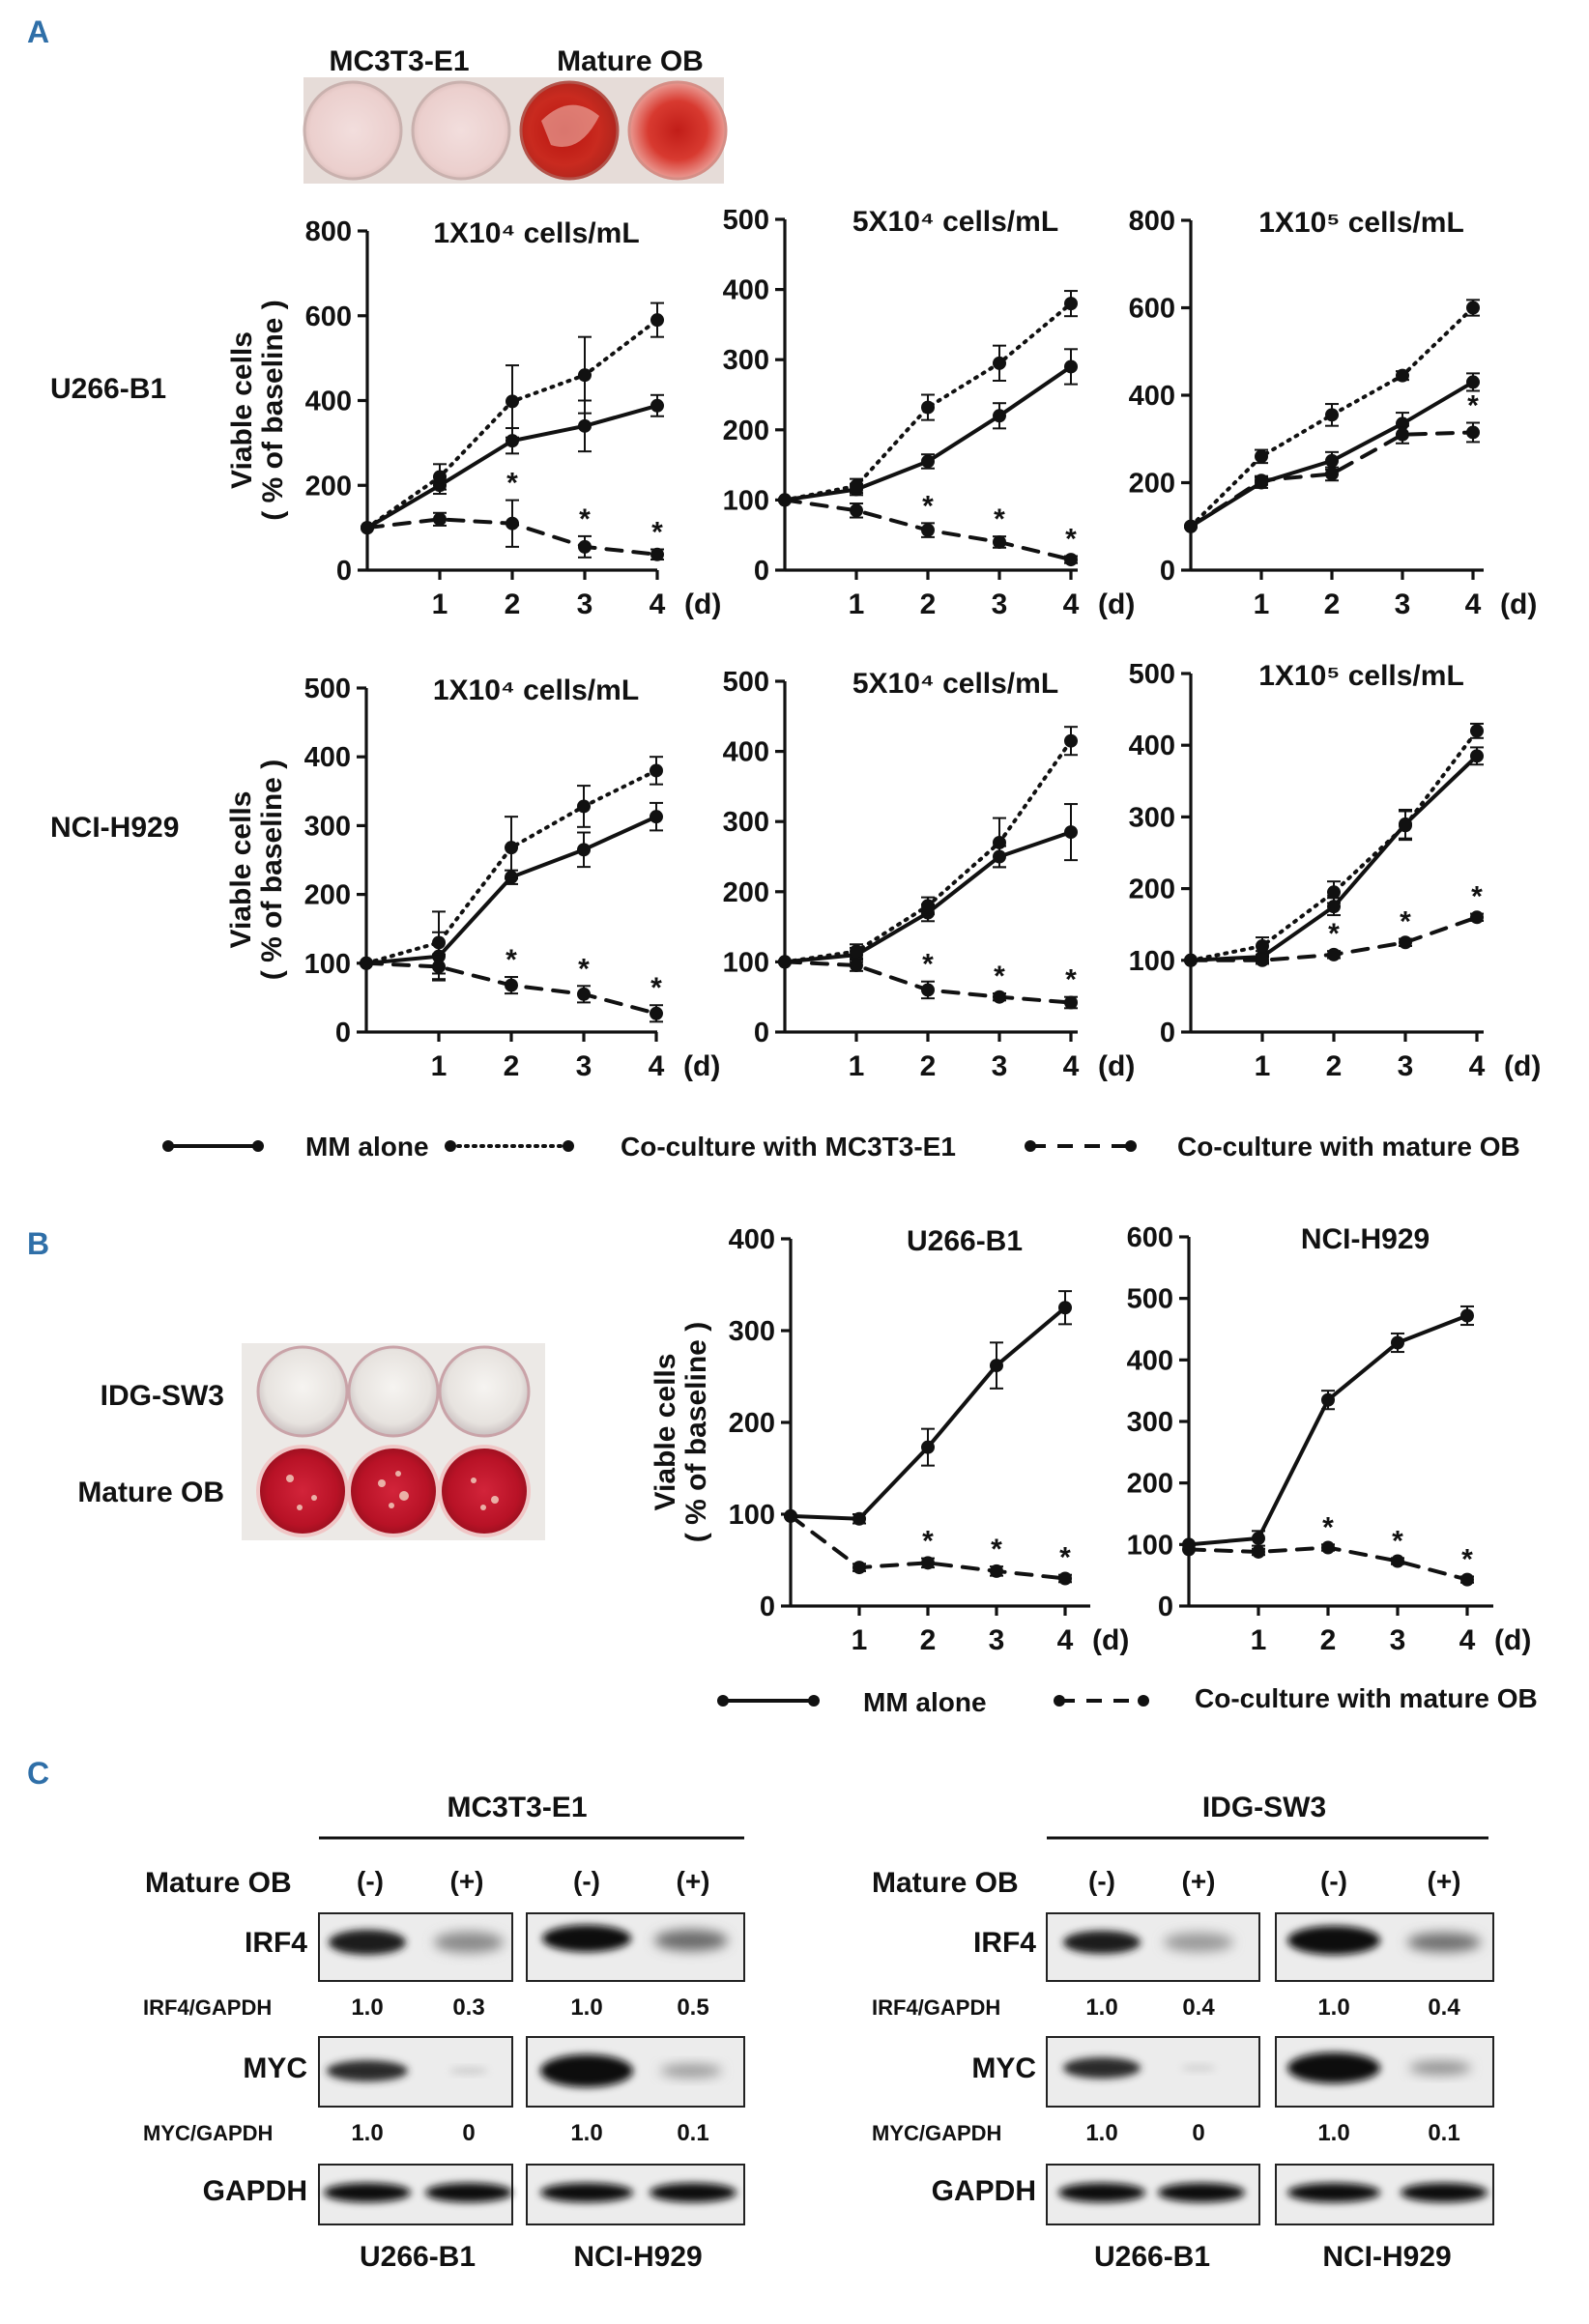  I want to click on y-tick-label: 600, so click(1152, 309).